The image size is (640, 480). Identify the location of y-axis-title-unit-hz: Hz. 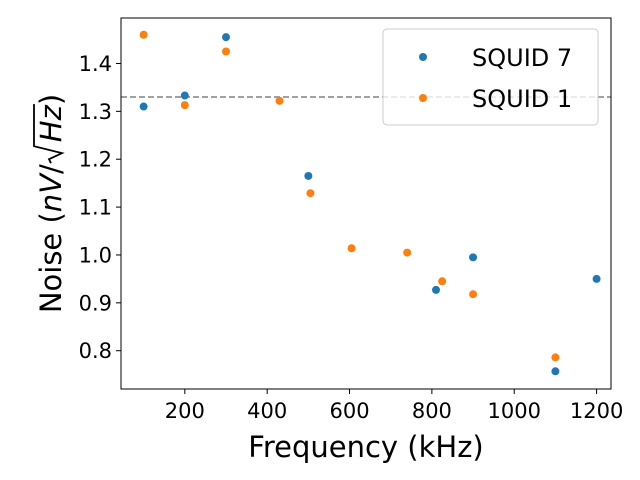
(51, 123).